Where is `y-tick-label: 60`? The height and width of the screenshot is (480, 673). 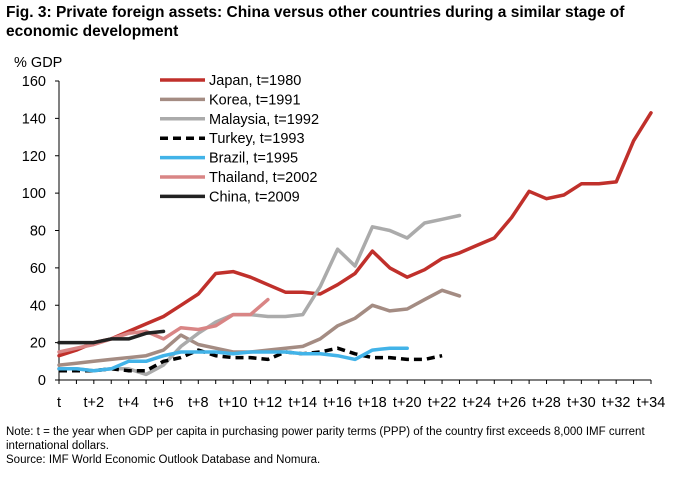
y-tick-label: 60 is located at coordinates (38, 269).